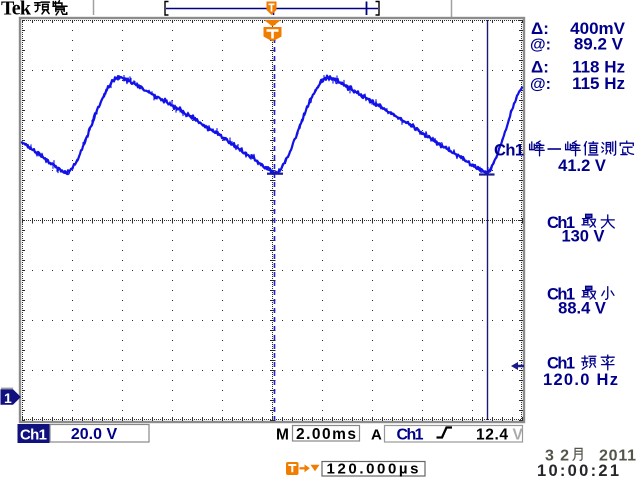 The width and height of the screenshot is (640, 480). Describe the element at coordinates (557, 456) in the screenshot. I see `svg-text: 3 2` at that location.